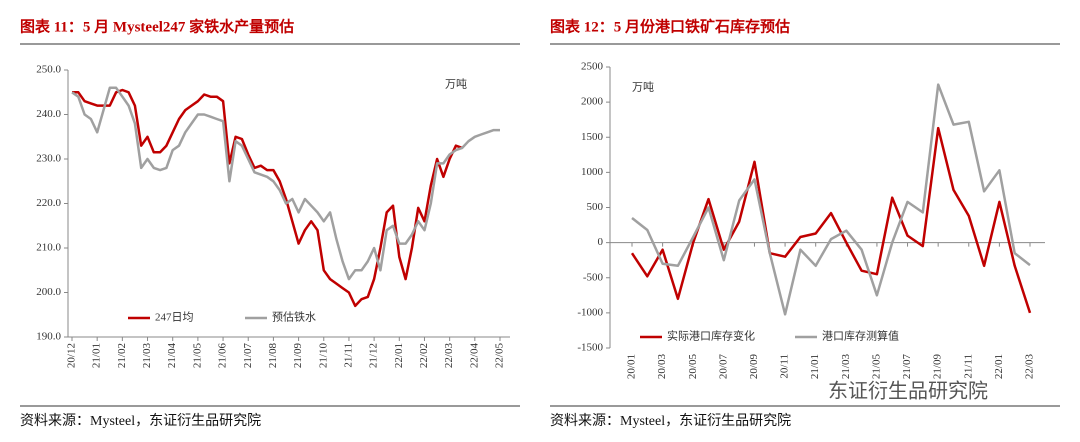  Describe the element at coordinates (48, 203) in the screenshot. I see `y-tick-label: 220.0` at that location.